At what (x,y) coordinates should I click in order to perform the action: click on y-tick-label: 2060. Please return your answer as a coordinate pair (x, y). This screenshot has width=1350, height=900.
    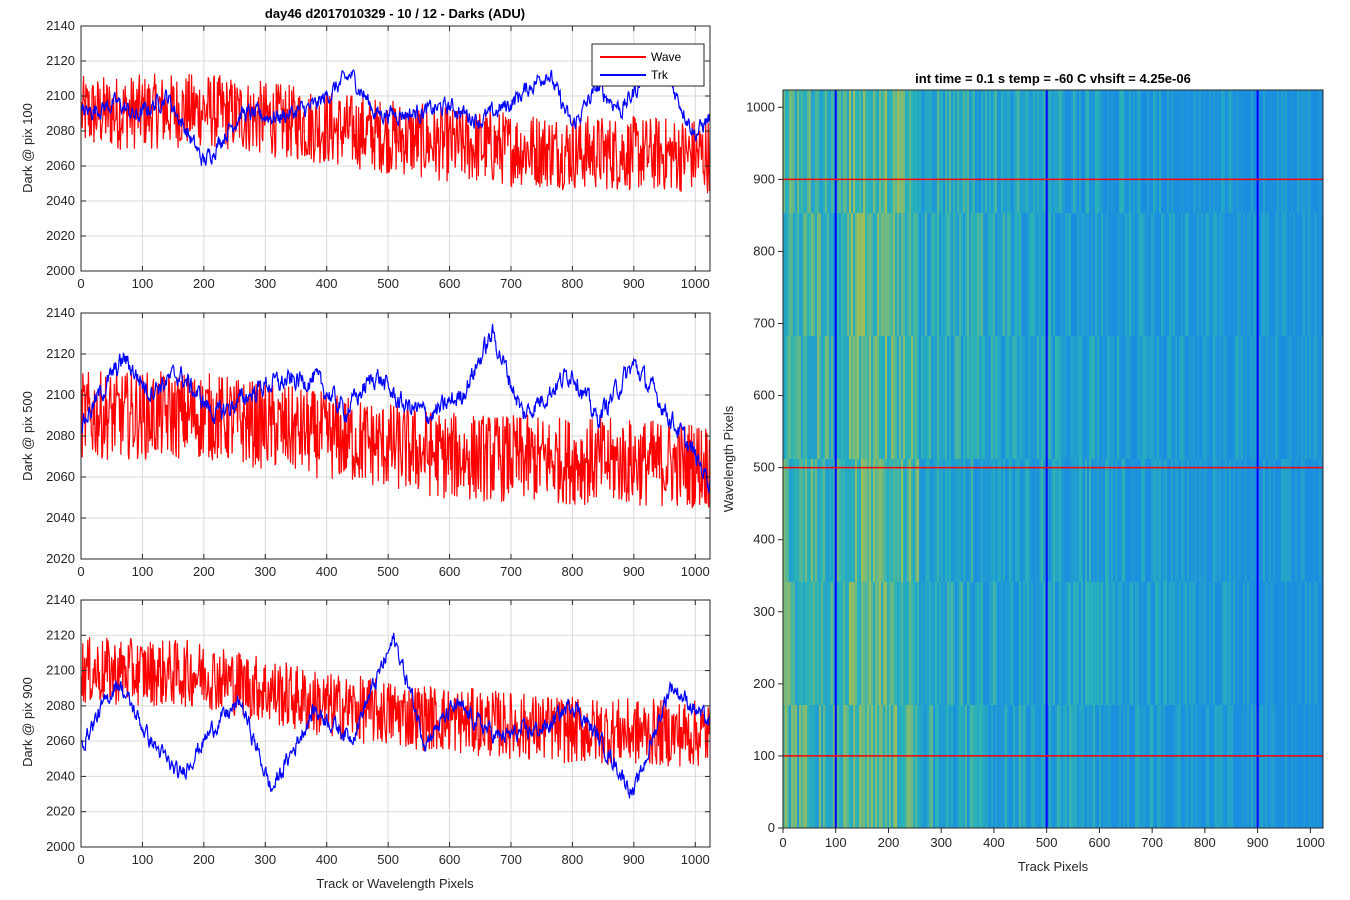
    Looking at the image, I should click on (60, 476).